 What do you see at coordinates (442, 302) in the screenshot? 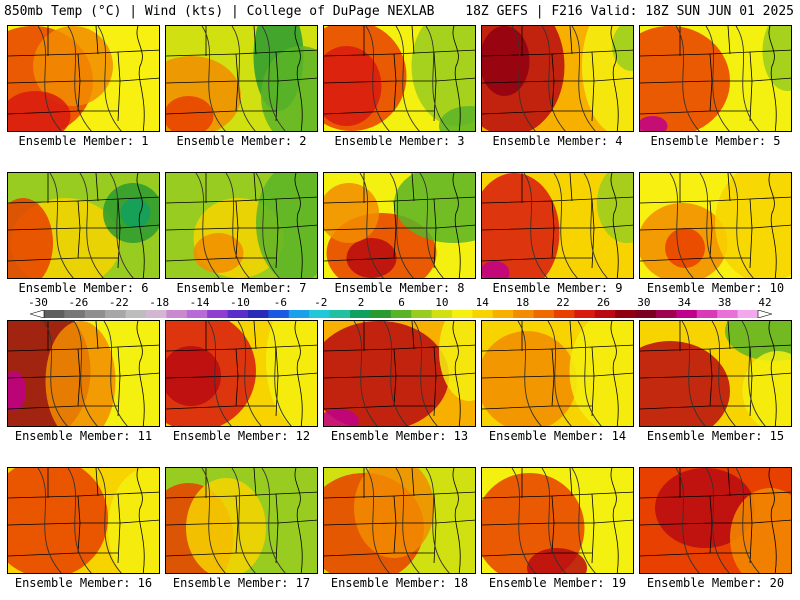
I see `colorbar-tick-label: 10` at bounding box center [442, 302].